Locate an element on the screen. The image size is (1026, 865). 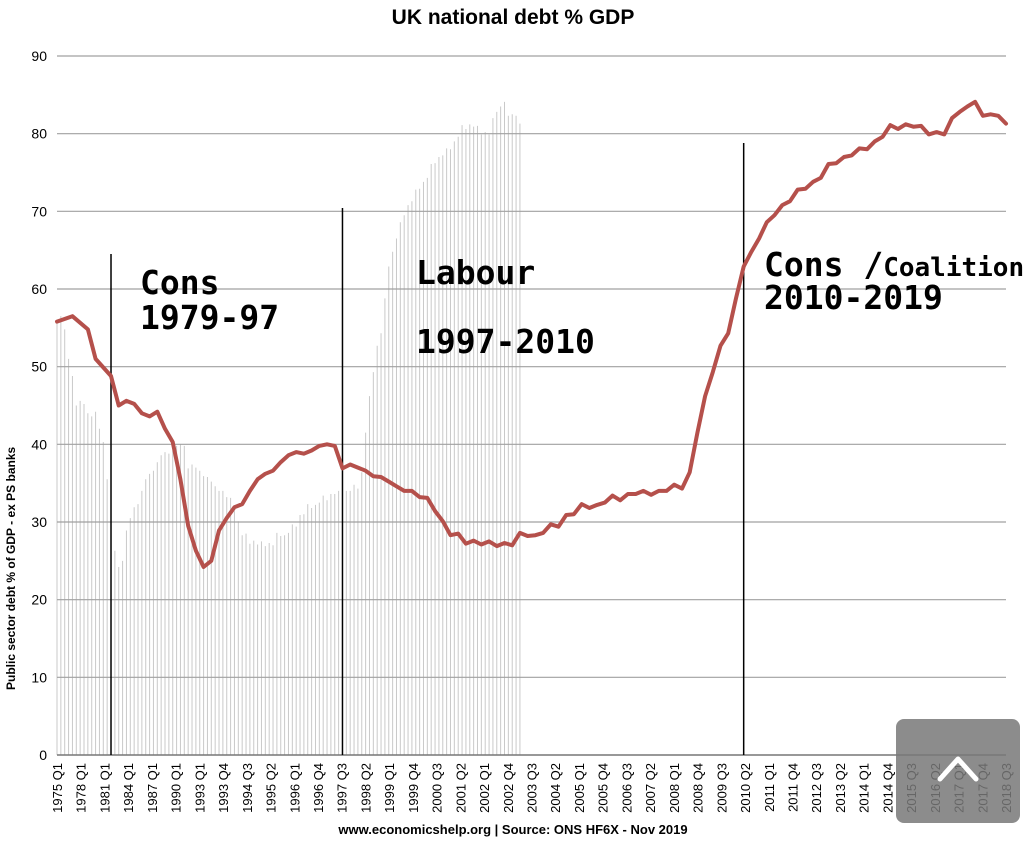
y-tick-label: 90 is located at coordinates (39, 56).